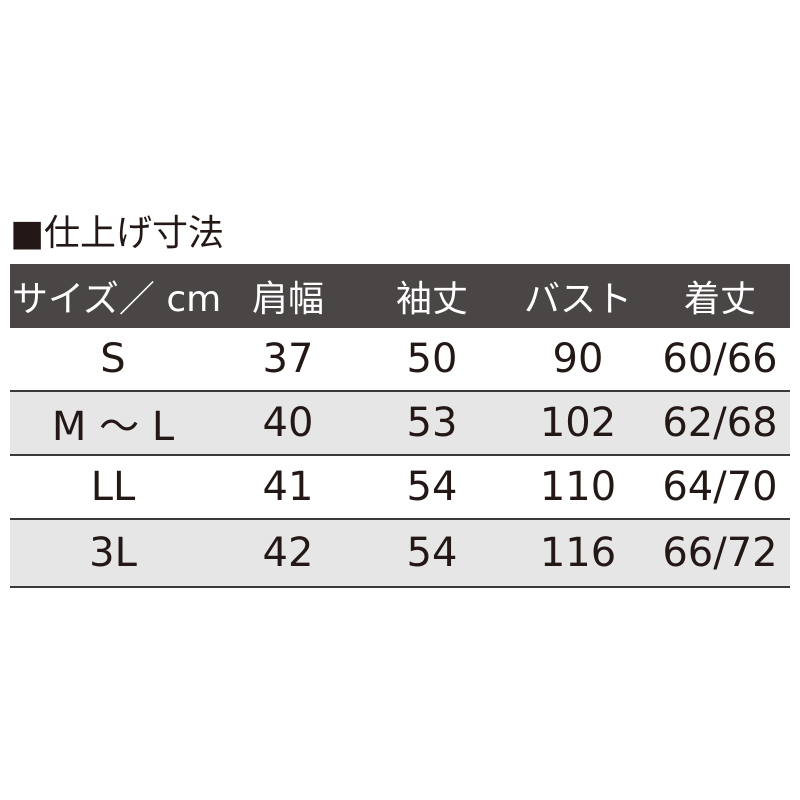 The width and height of the screenshot is (800, 800). I want to click on cell-shoulder-width: 42, so click(288, 553).